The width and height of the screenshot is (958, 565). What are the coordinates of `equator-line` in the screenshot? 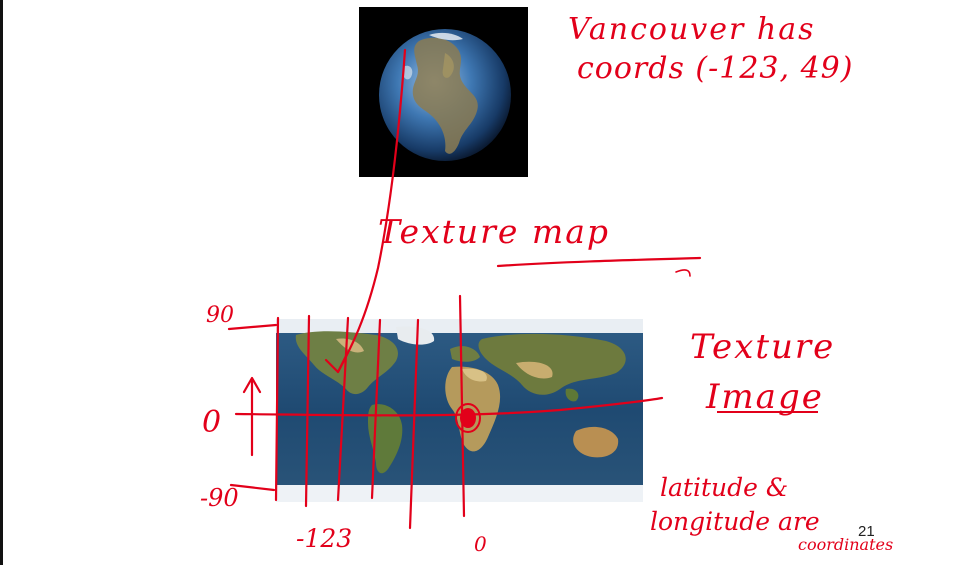 It's located at (449, 406).